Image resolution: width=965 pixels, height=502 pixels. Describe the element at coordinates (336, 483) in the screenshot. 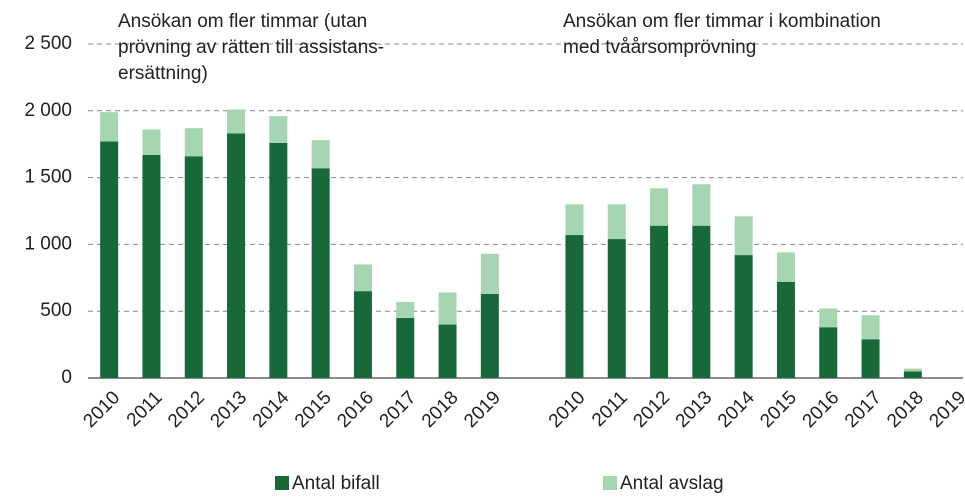

I see `legend-label: Antal bifall` at that location.